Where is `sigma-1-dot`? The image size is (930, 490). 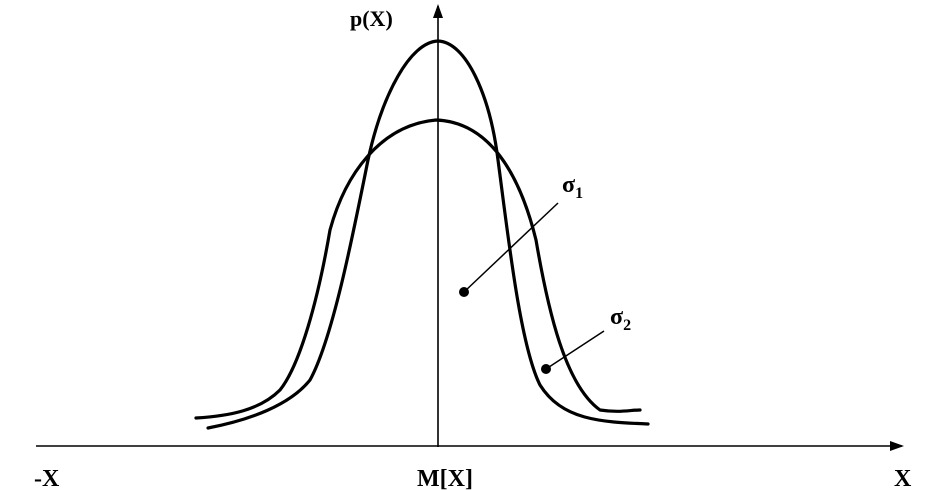
sigma-1-dot is located at coordinates (464, 292).